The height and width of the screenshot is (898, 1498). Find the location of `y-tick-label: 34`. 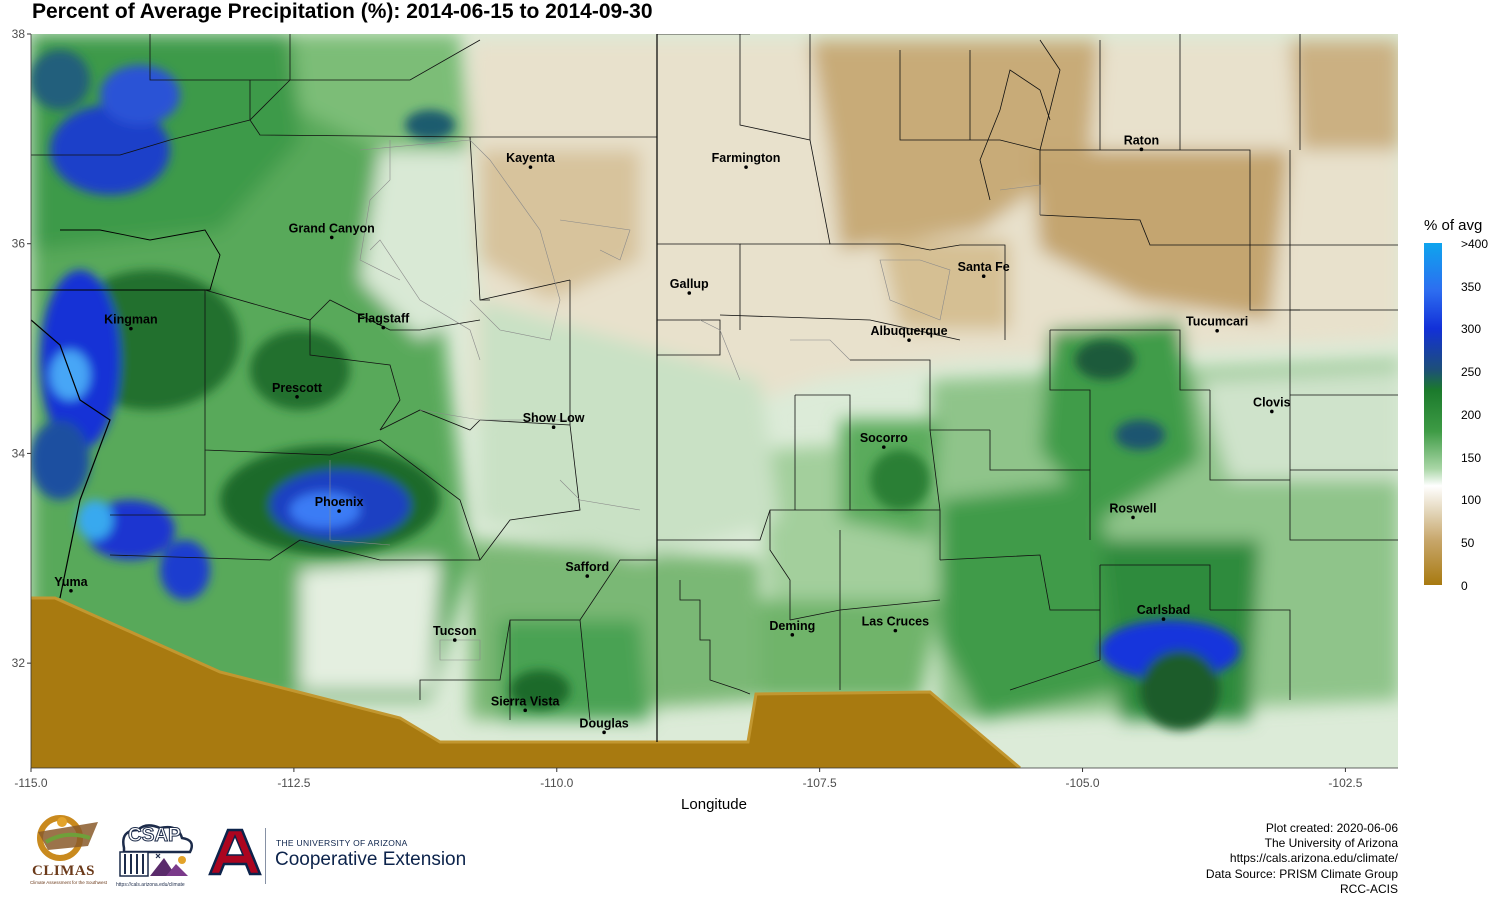

y-tick-label: 34 is located at coordinates (19, 453).